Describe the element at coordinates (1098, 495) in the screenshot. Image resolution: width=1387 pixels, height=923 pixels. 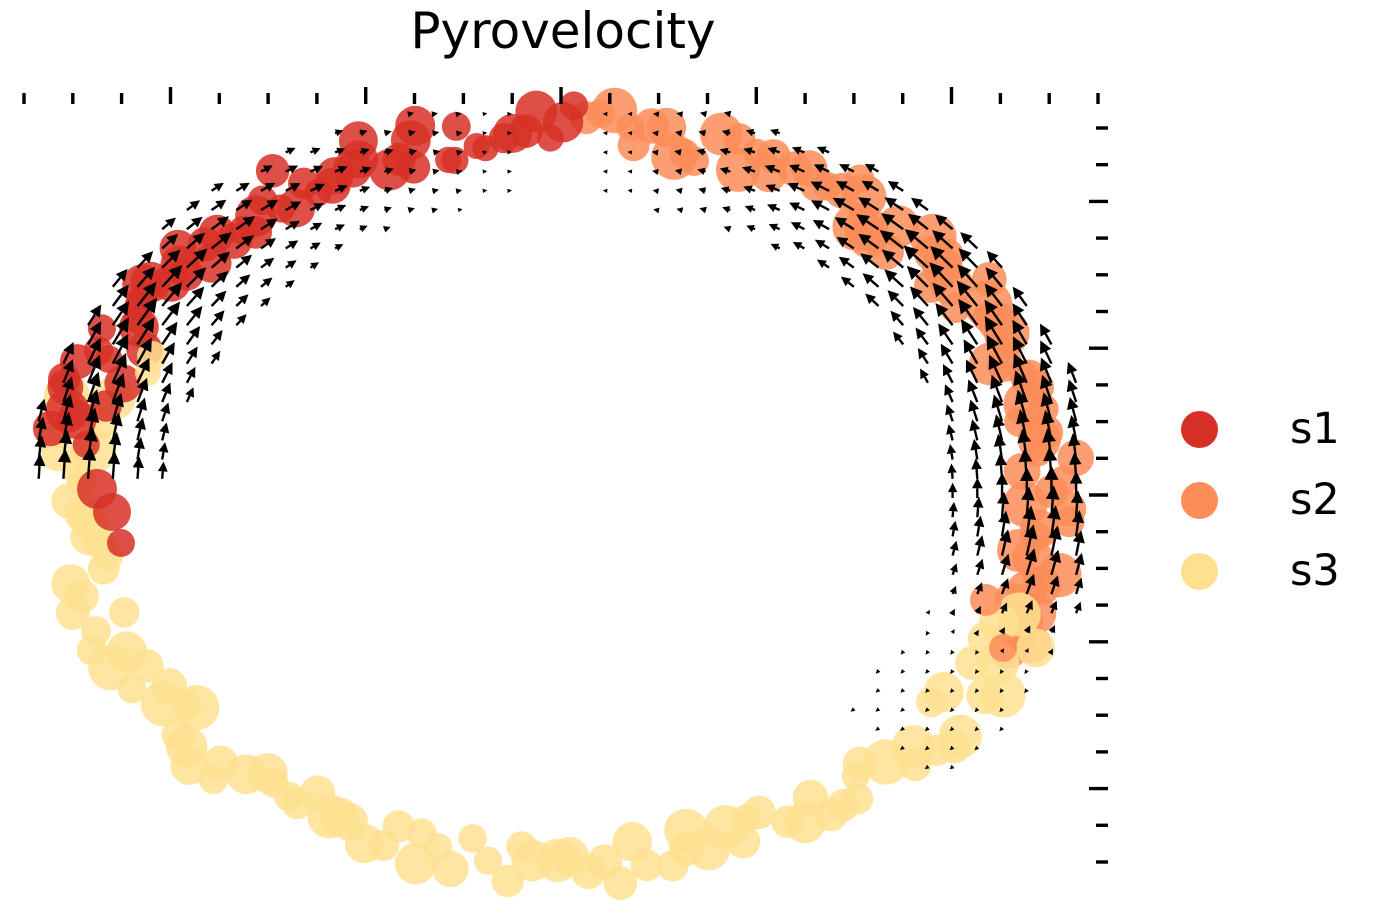
I see `right-axis-ticks` at that location.